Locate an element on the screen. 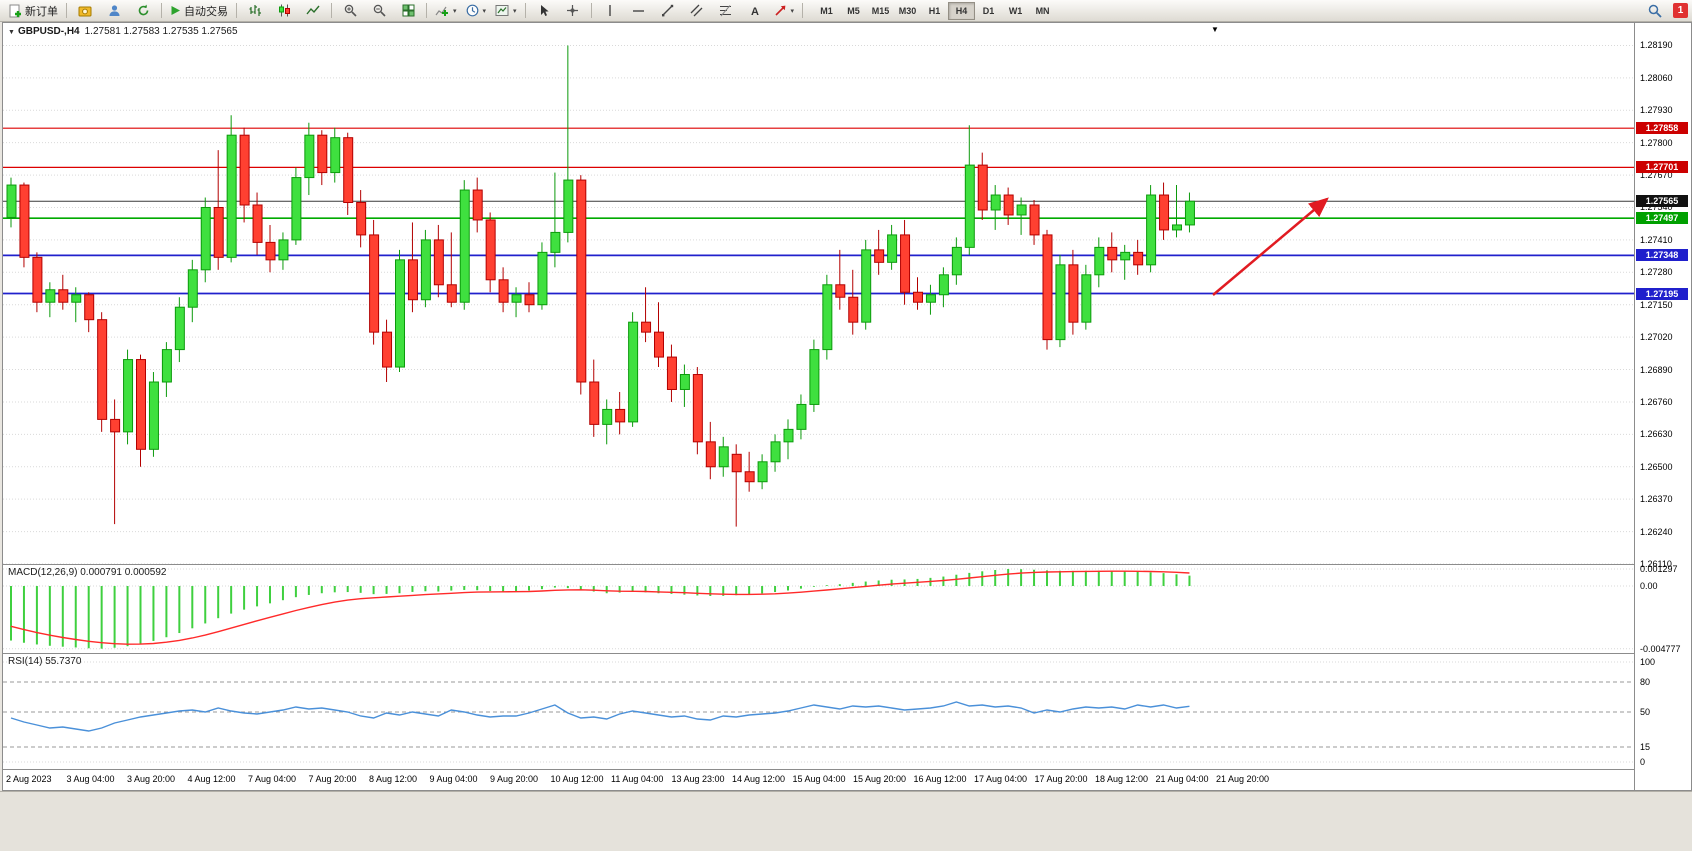 The height and width of the screenshot is (851, 1692). macd-pane: MACD(12,26,9) 0.000791 0.000592 is located at coordinates (818, 609).